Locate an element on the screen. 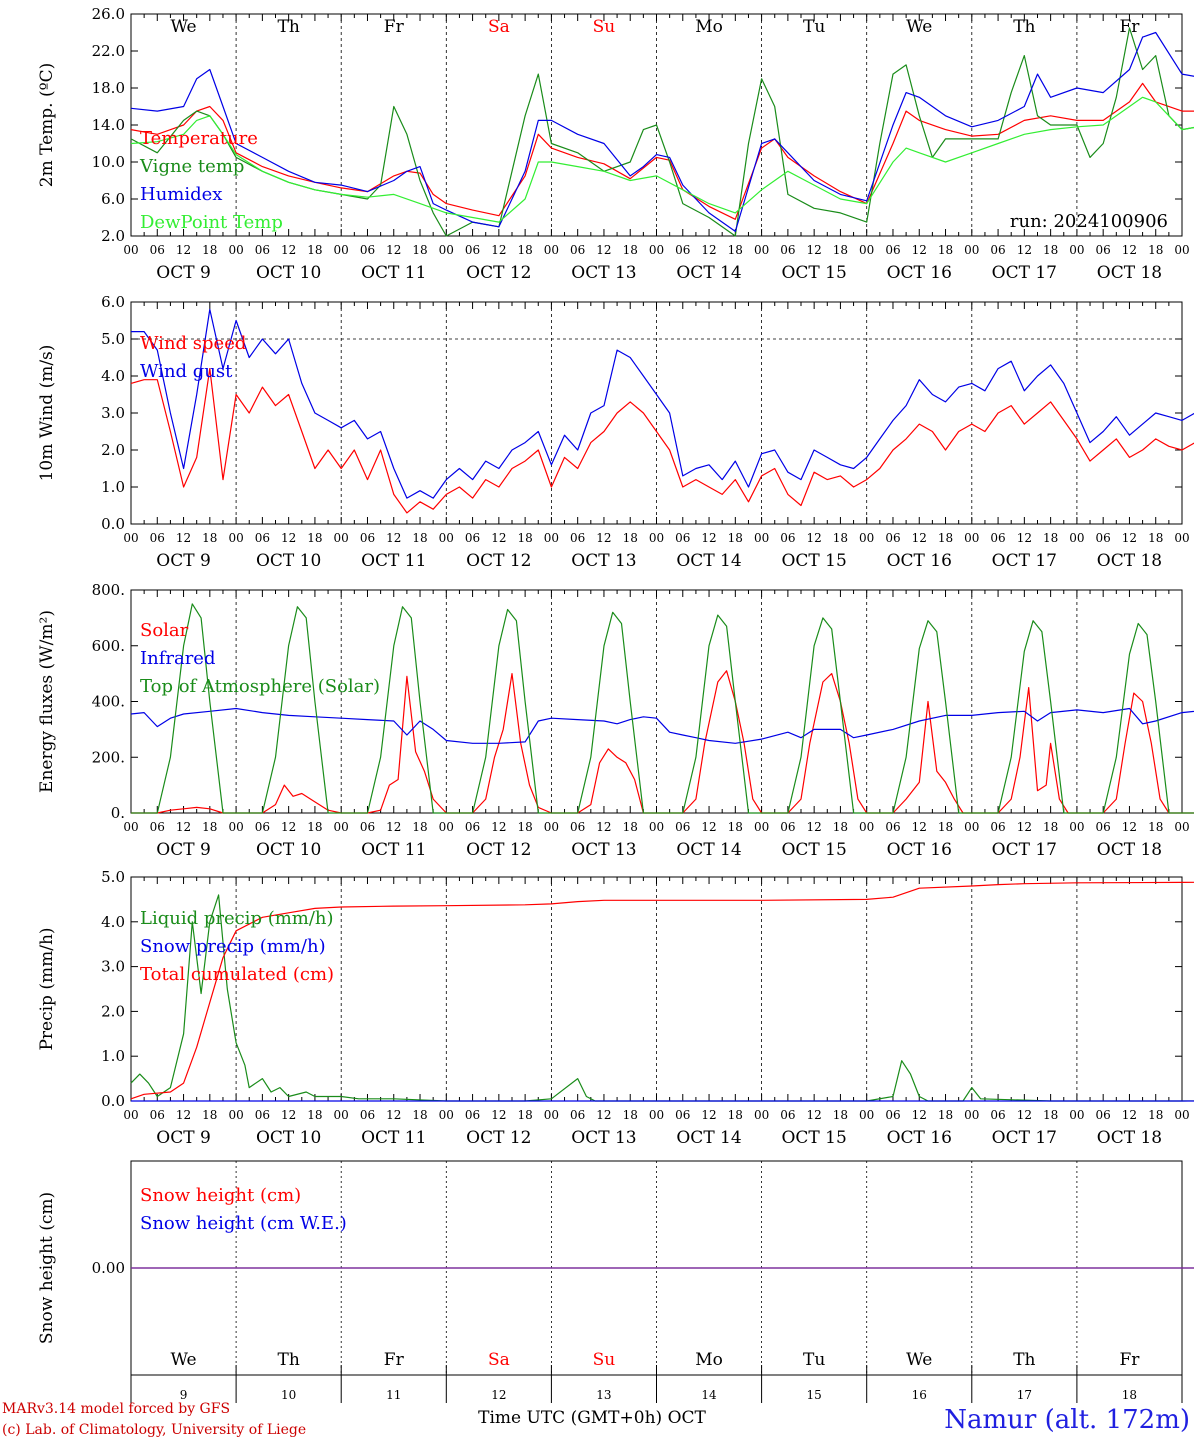  y-tick-label: 5.0 is located at coordinates (113, 339).